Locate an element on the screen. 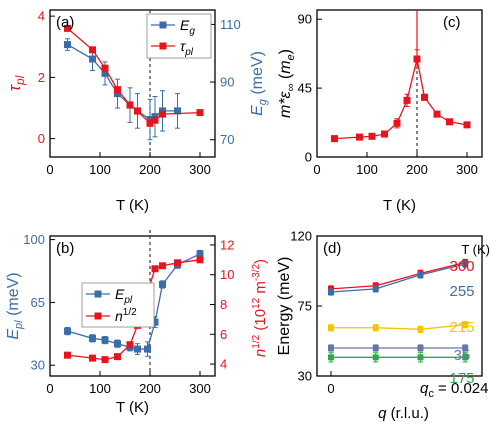 This screenshot has width=500, height=447. series-pl is located at coordinates (134, 75).